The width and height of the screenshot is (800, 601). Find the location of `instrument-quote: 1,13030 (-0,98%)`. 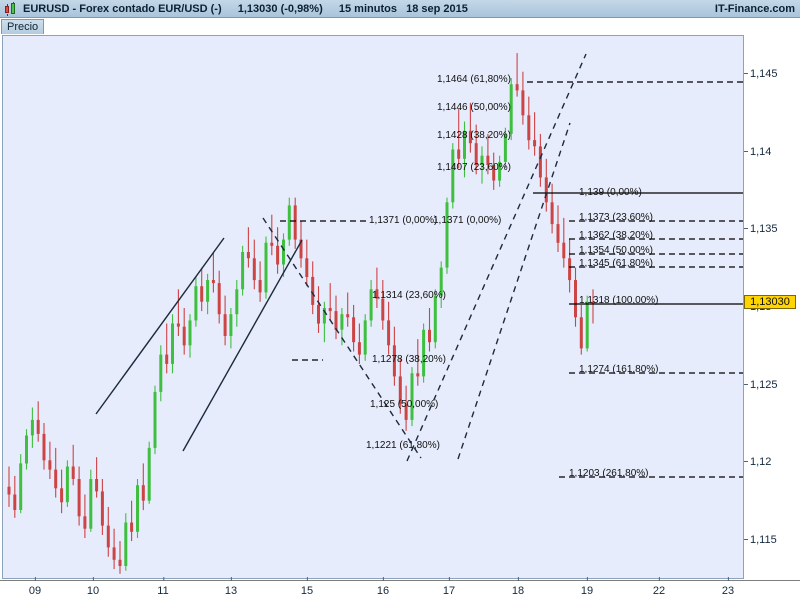

instrument-quote: 1,13030 (-0,98%) is located at coordinates (280, 8).